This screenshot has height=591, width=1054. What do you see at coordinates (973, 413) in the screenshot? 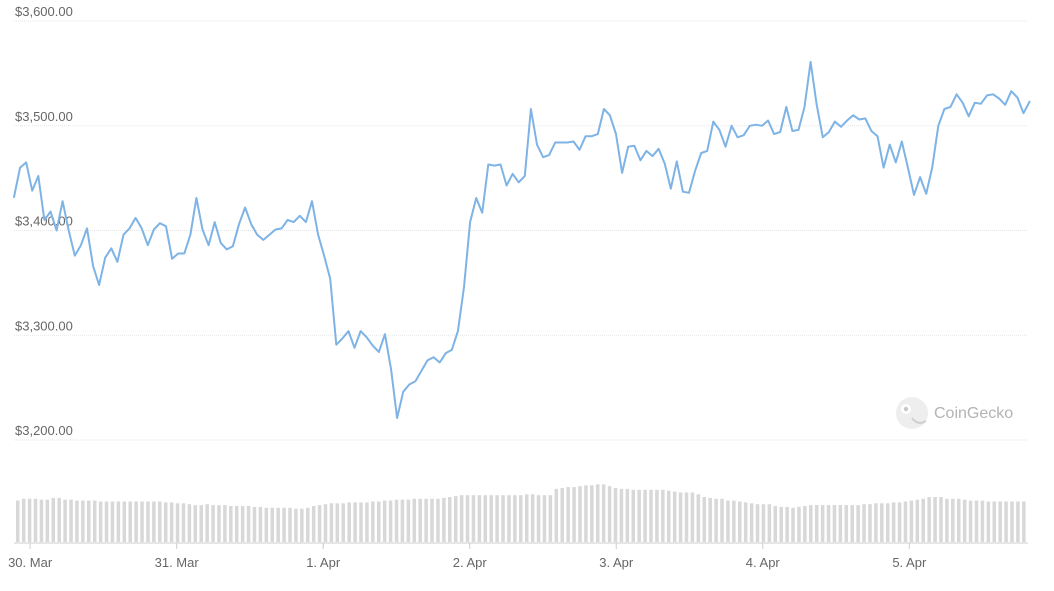
I see `watermark-text: CoinGecko` at bounding box center [973, 413].